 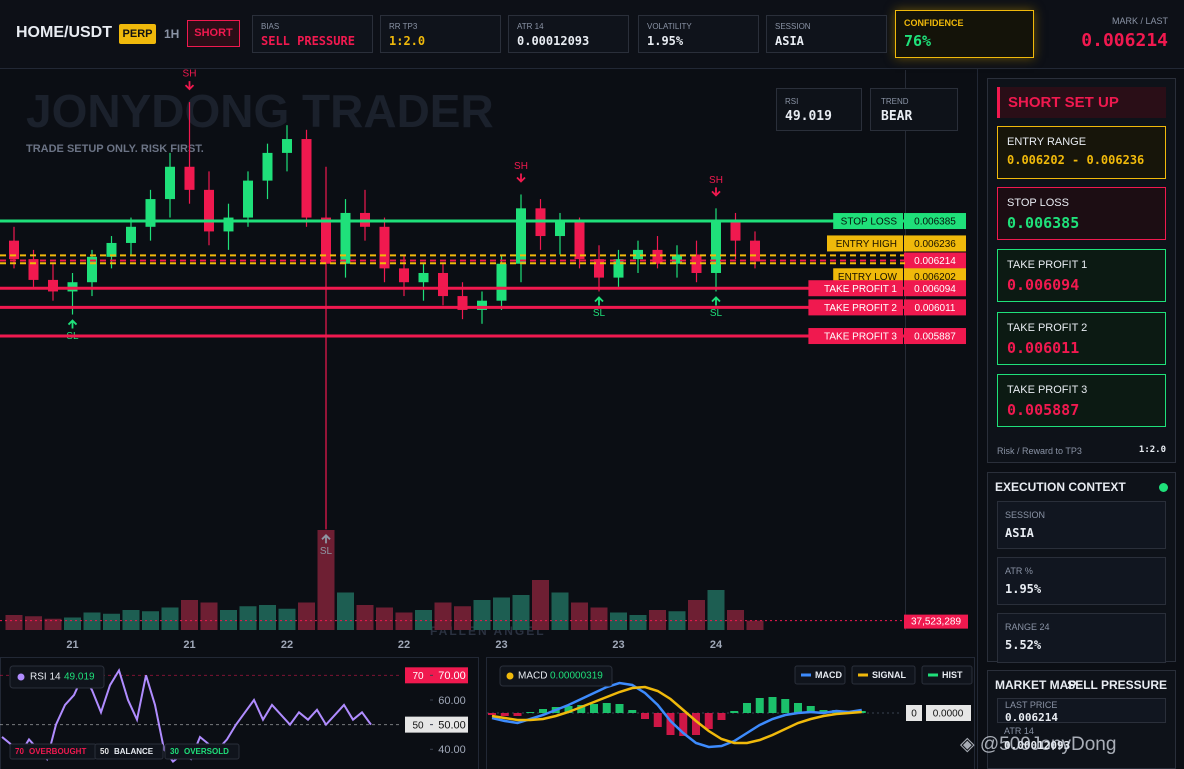 What do you see at coordinates (1027, 627) in the screenshot?
I see `context-card-label: RANGE 24` at bounding box center [1027, 627].